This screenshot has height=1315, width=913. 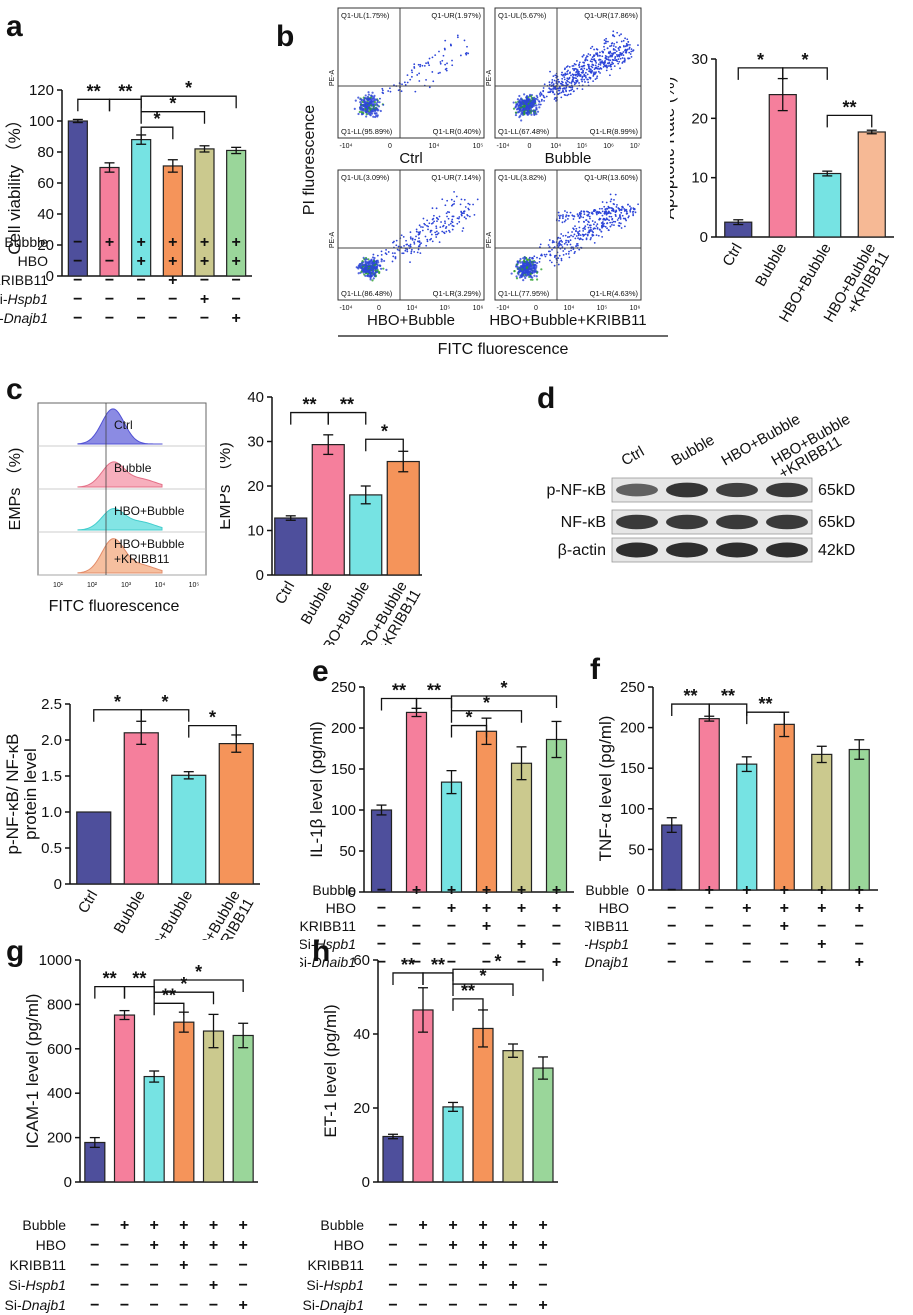 I want to click on protein-label: β-actin, so click(x=582, y=550).